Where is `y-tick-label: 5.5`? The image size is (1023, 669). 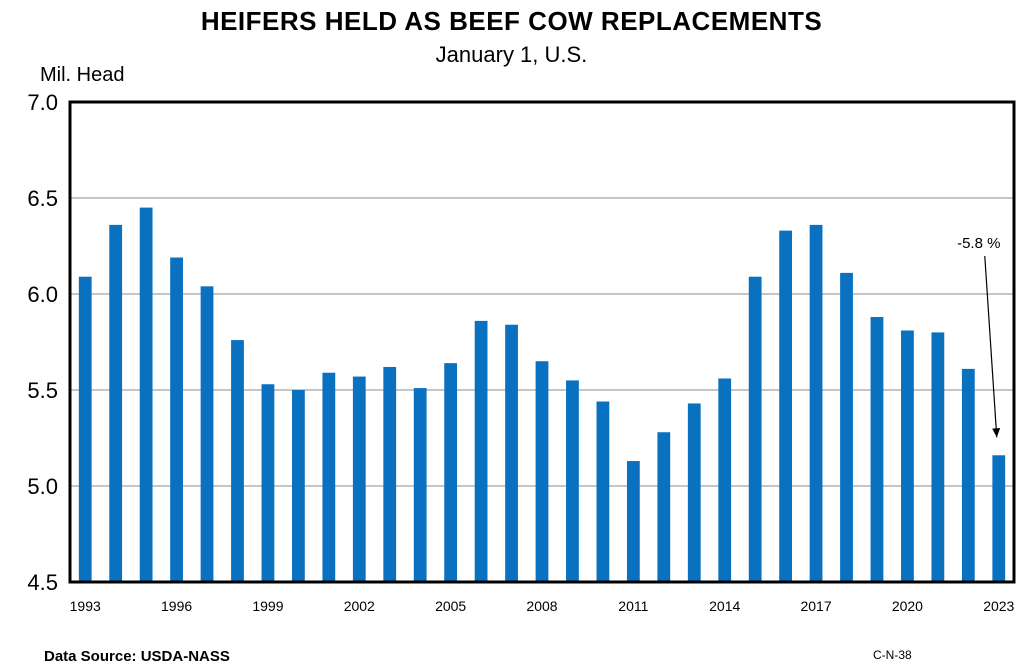 y-tick-label: 5.5 is located at coordinates (42, 390).